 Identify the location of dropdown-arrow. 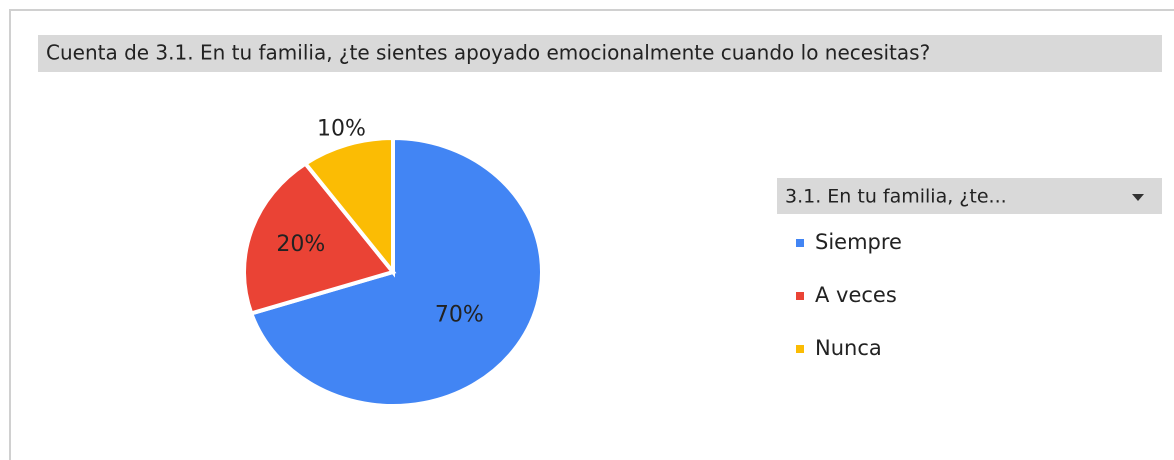
(1138, 197).